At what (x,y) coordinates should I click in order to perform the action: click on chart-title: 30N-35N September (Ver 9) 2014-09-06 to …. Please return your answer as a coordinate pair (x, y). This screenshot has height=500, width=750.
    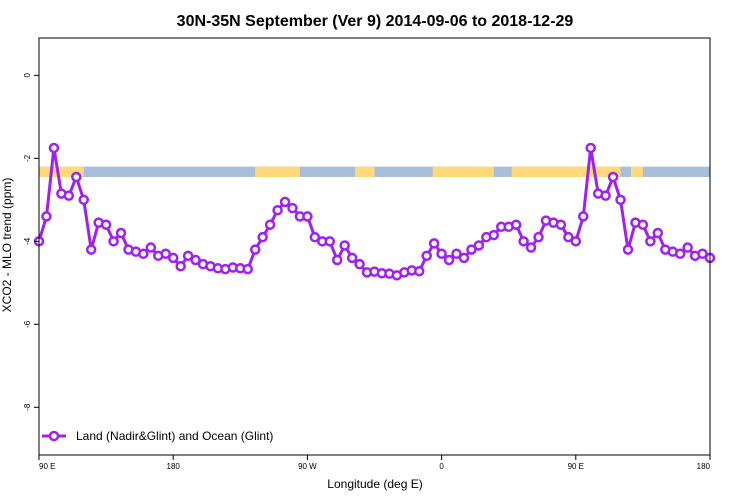
    Looking at the image, I should click on (375, 21).